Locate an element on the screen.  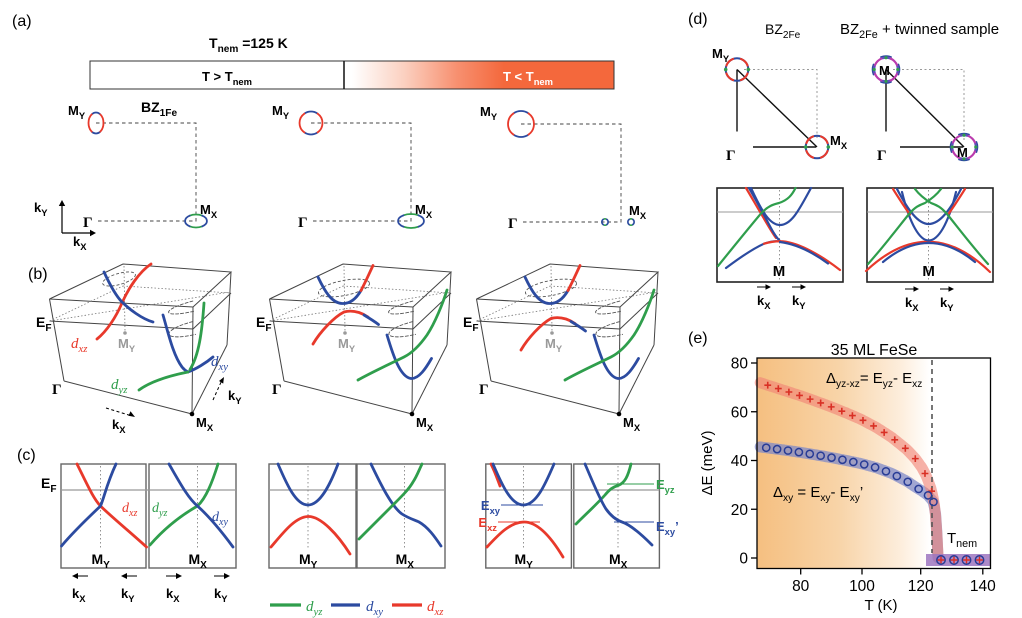
svg-text: BZ2Fe + twinned sample is located at coordinates (919, 31).